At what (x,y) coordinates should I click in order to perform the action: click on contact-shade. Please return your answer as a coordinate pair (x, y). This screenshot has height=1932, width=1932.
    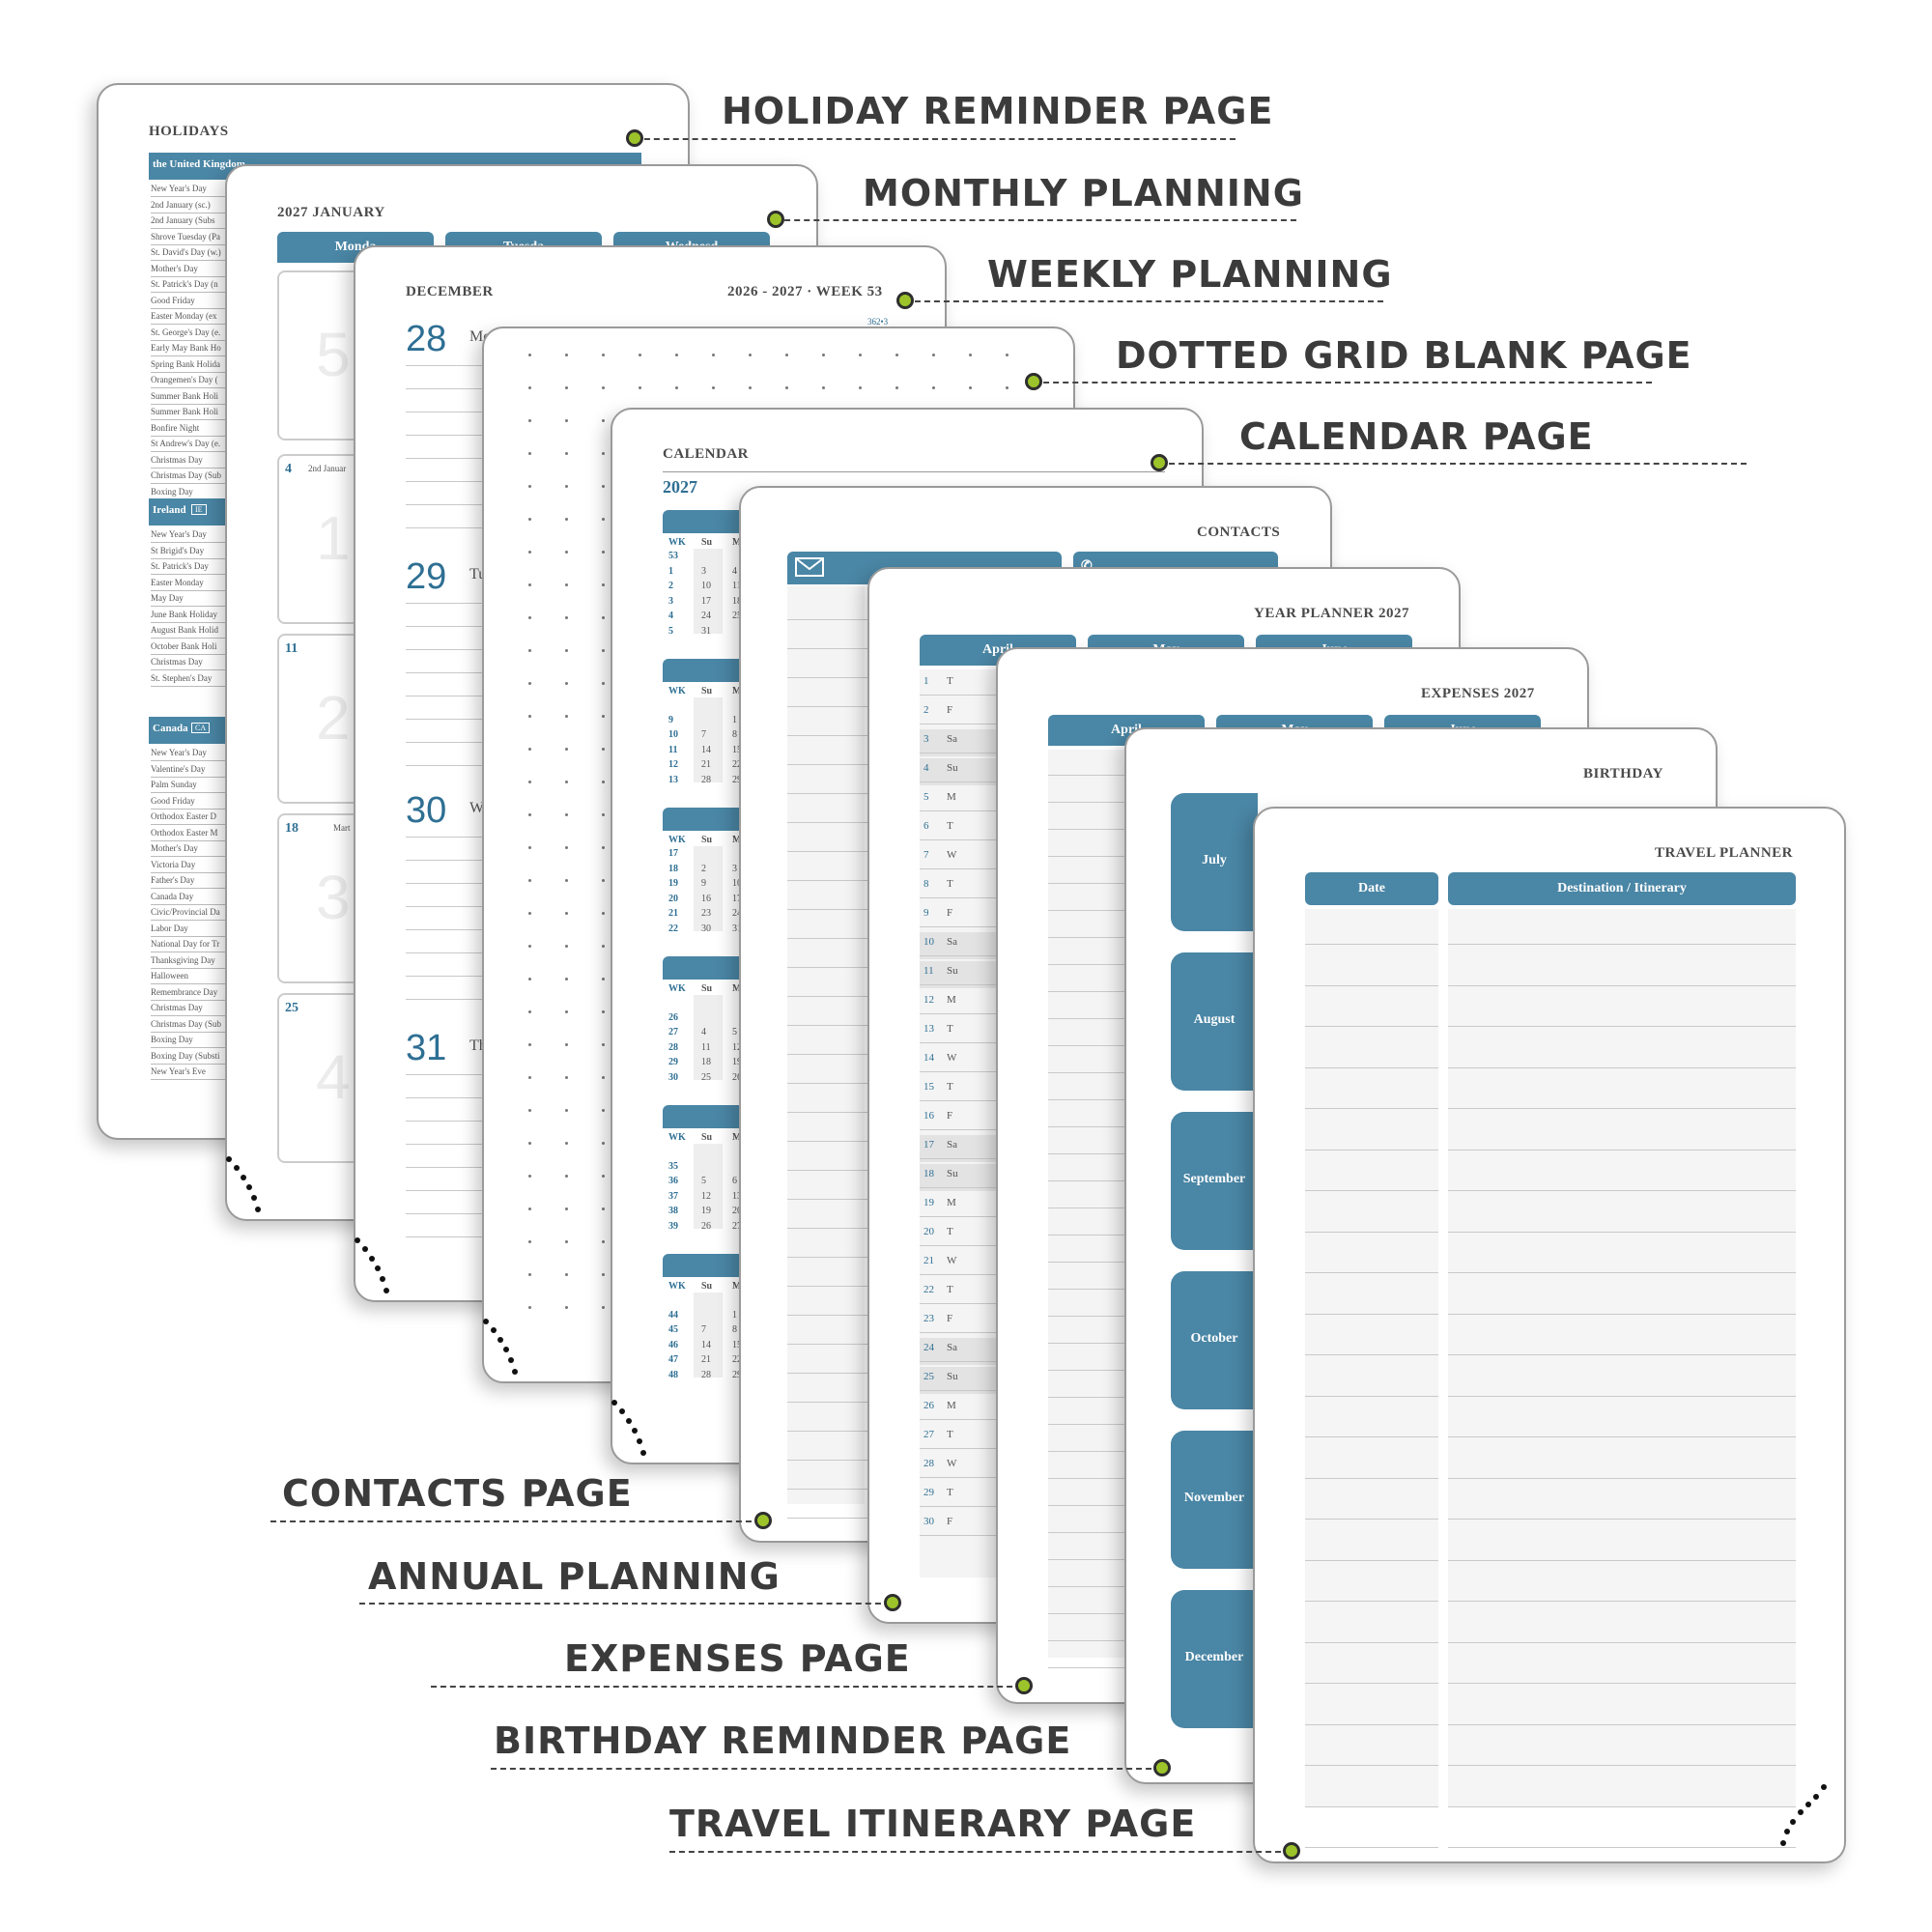
    Looking at the image, I should click on (826, 1045).